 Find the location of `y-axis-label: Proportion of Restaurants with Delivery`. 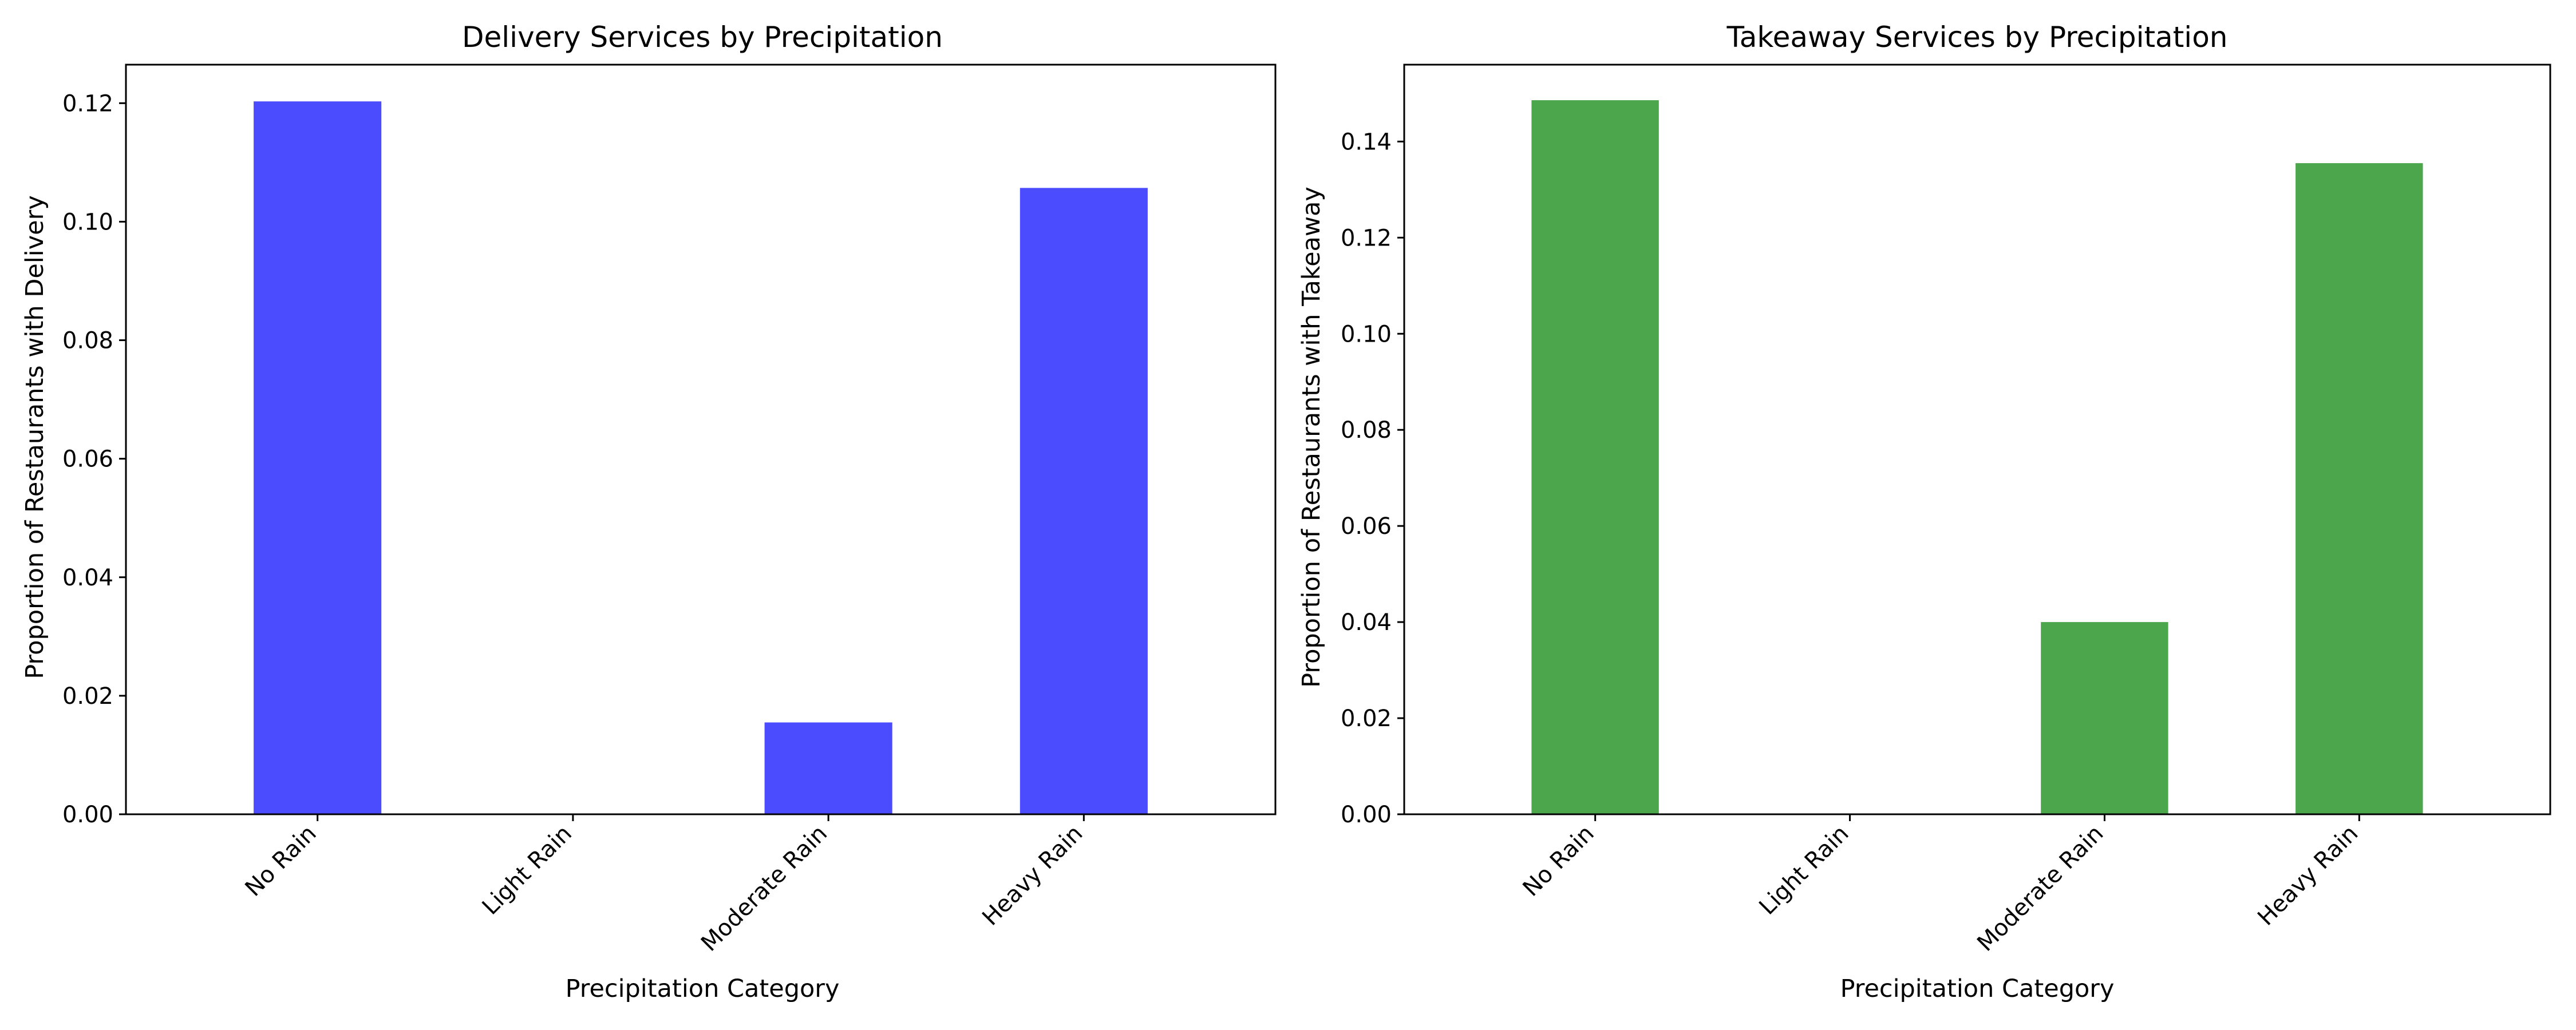

y-axis-label: Proportion of Restaurants with Delivery is located at coordinates (35, 437).